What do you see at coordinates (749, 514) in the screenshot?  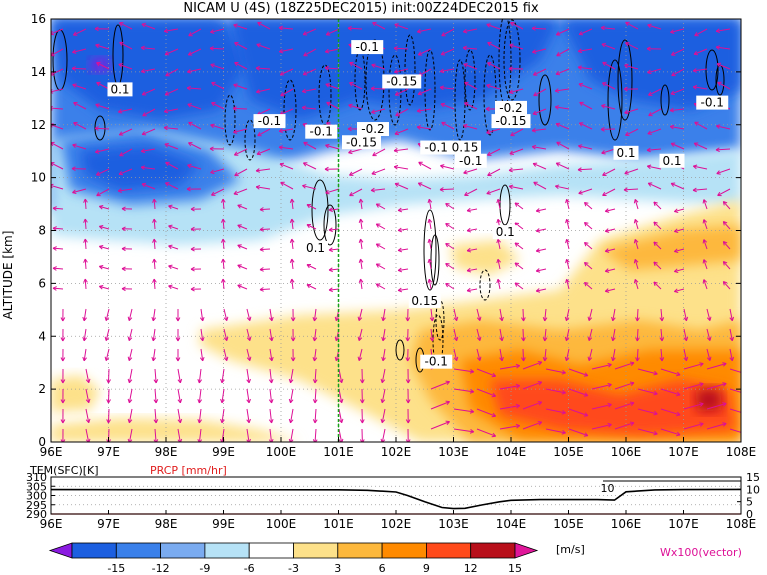 I see `prcp-axis-tick-label: 0` at bounding box center [749, 514].